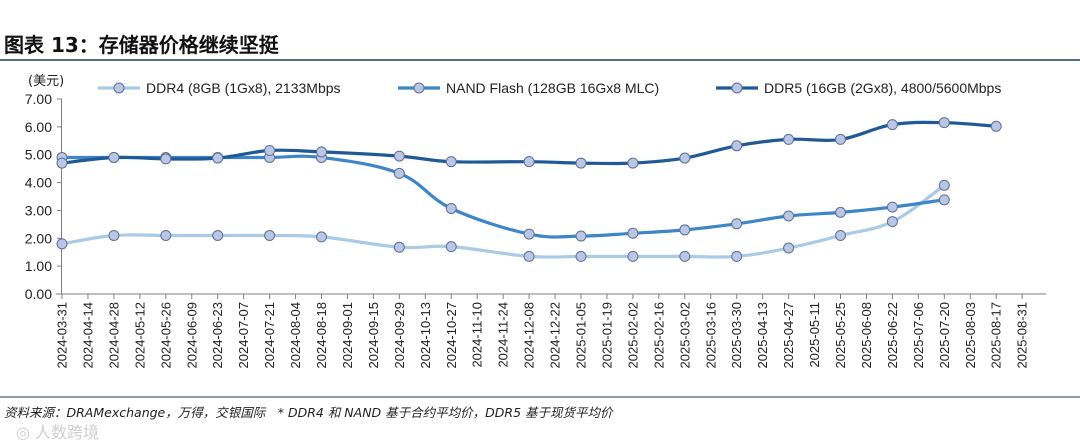 This screenshot has height=444, width=1080. What do you see at coordinates (38, 127) in the screenshot?
I see `y-tick-label: 6.00` at bounding box center [38, 127].